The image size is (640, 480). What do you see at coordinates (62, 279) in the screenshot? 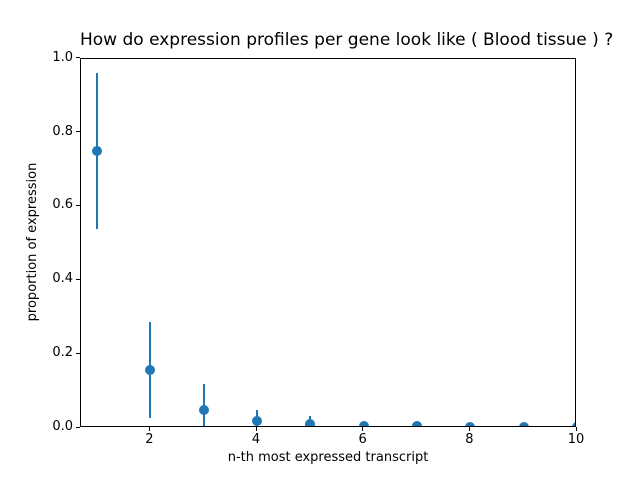
I see `y-tick-label: 0.4` at bounding box center [62, 279].